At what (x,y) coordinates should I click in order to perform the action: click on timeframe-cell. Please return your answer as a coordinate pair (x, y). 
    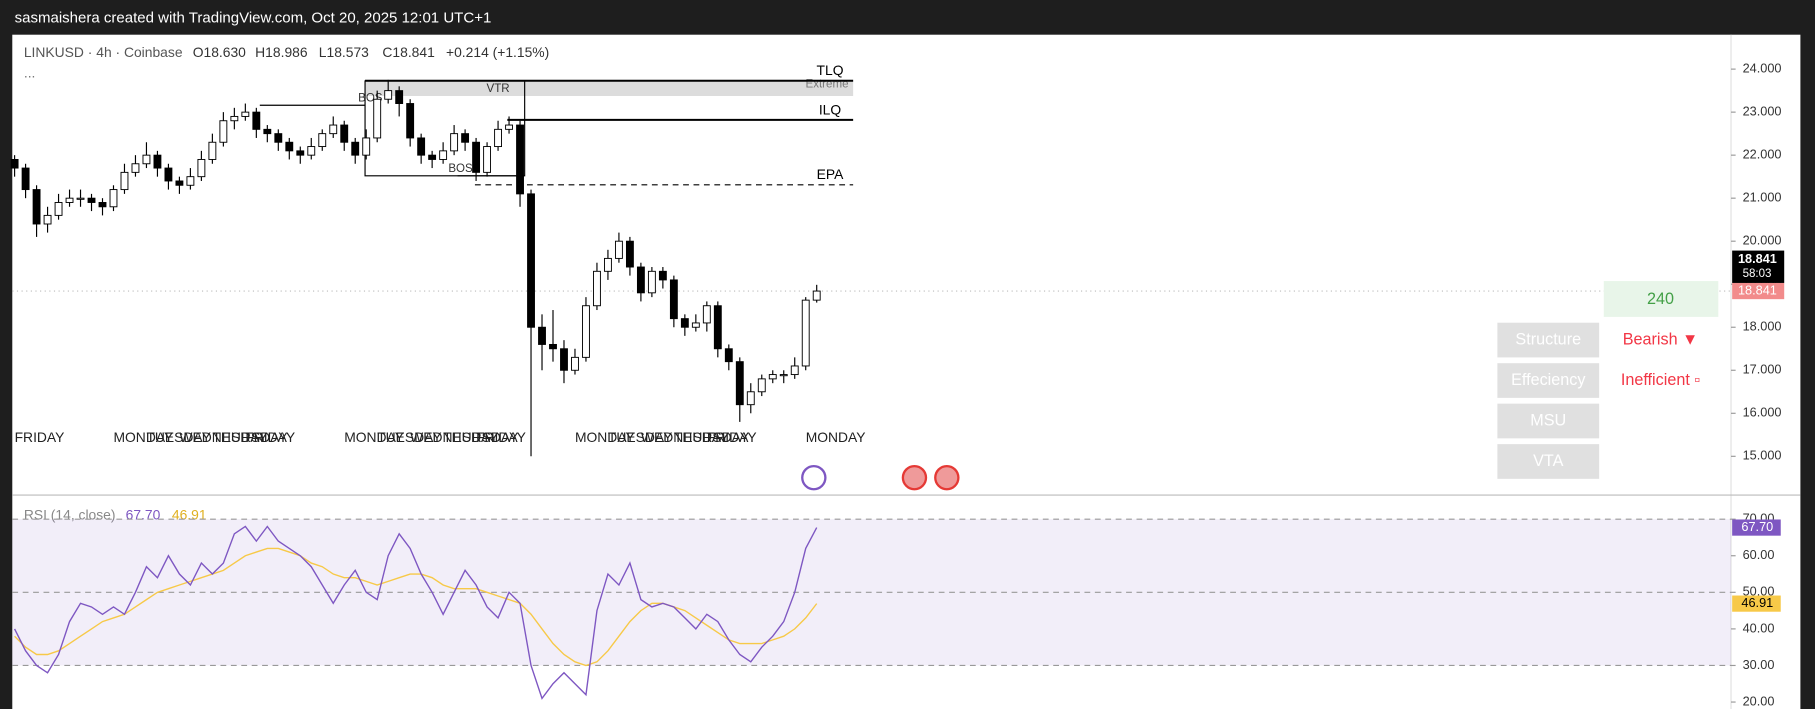
    Looking at the image, I should click on (1661, 299).